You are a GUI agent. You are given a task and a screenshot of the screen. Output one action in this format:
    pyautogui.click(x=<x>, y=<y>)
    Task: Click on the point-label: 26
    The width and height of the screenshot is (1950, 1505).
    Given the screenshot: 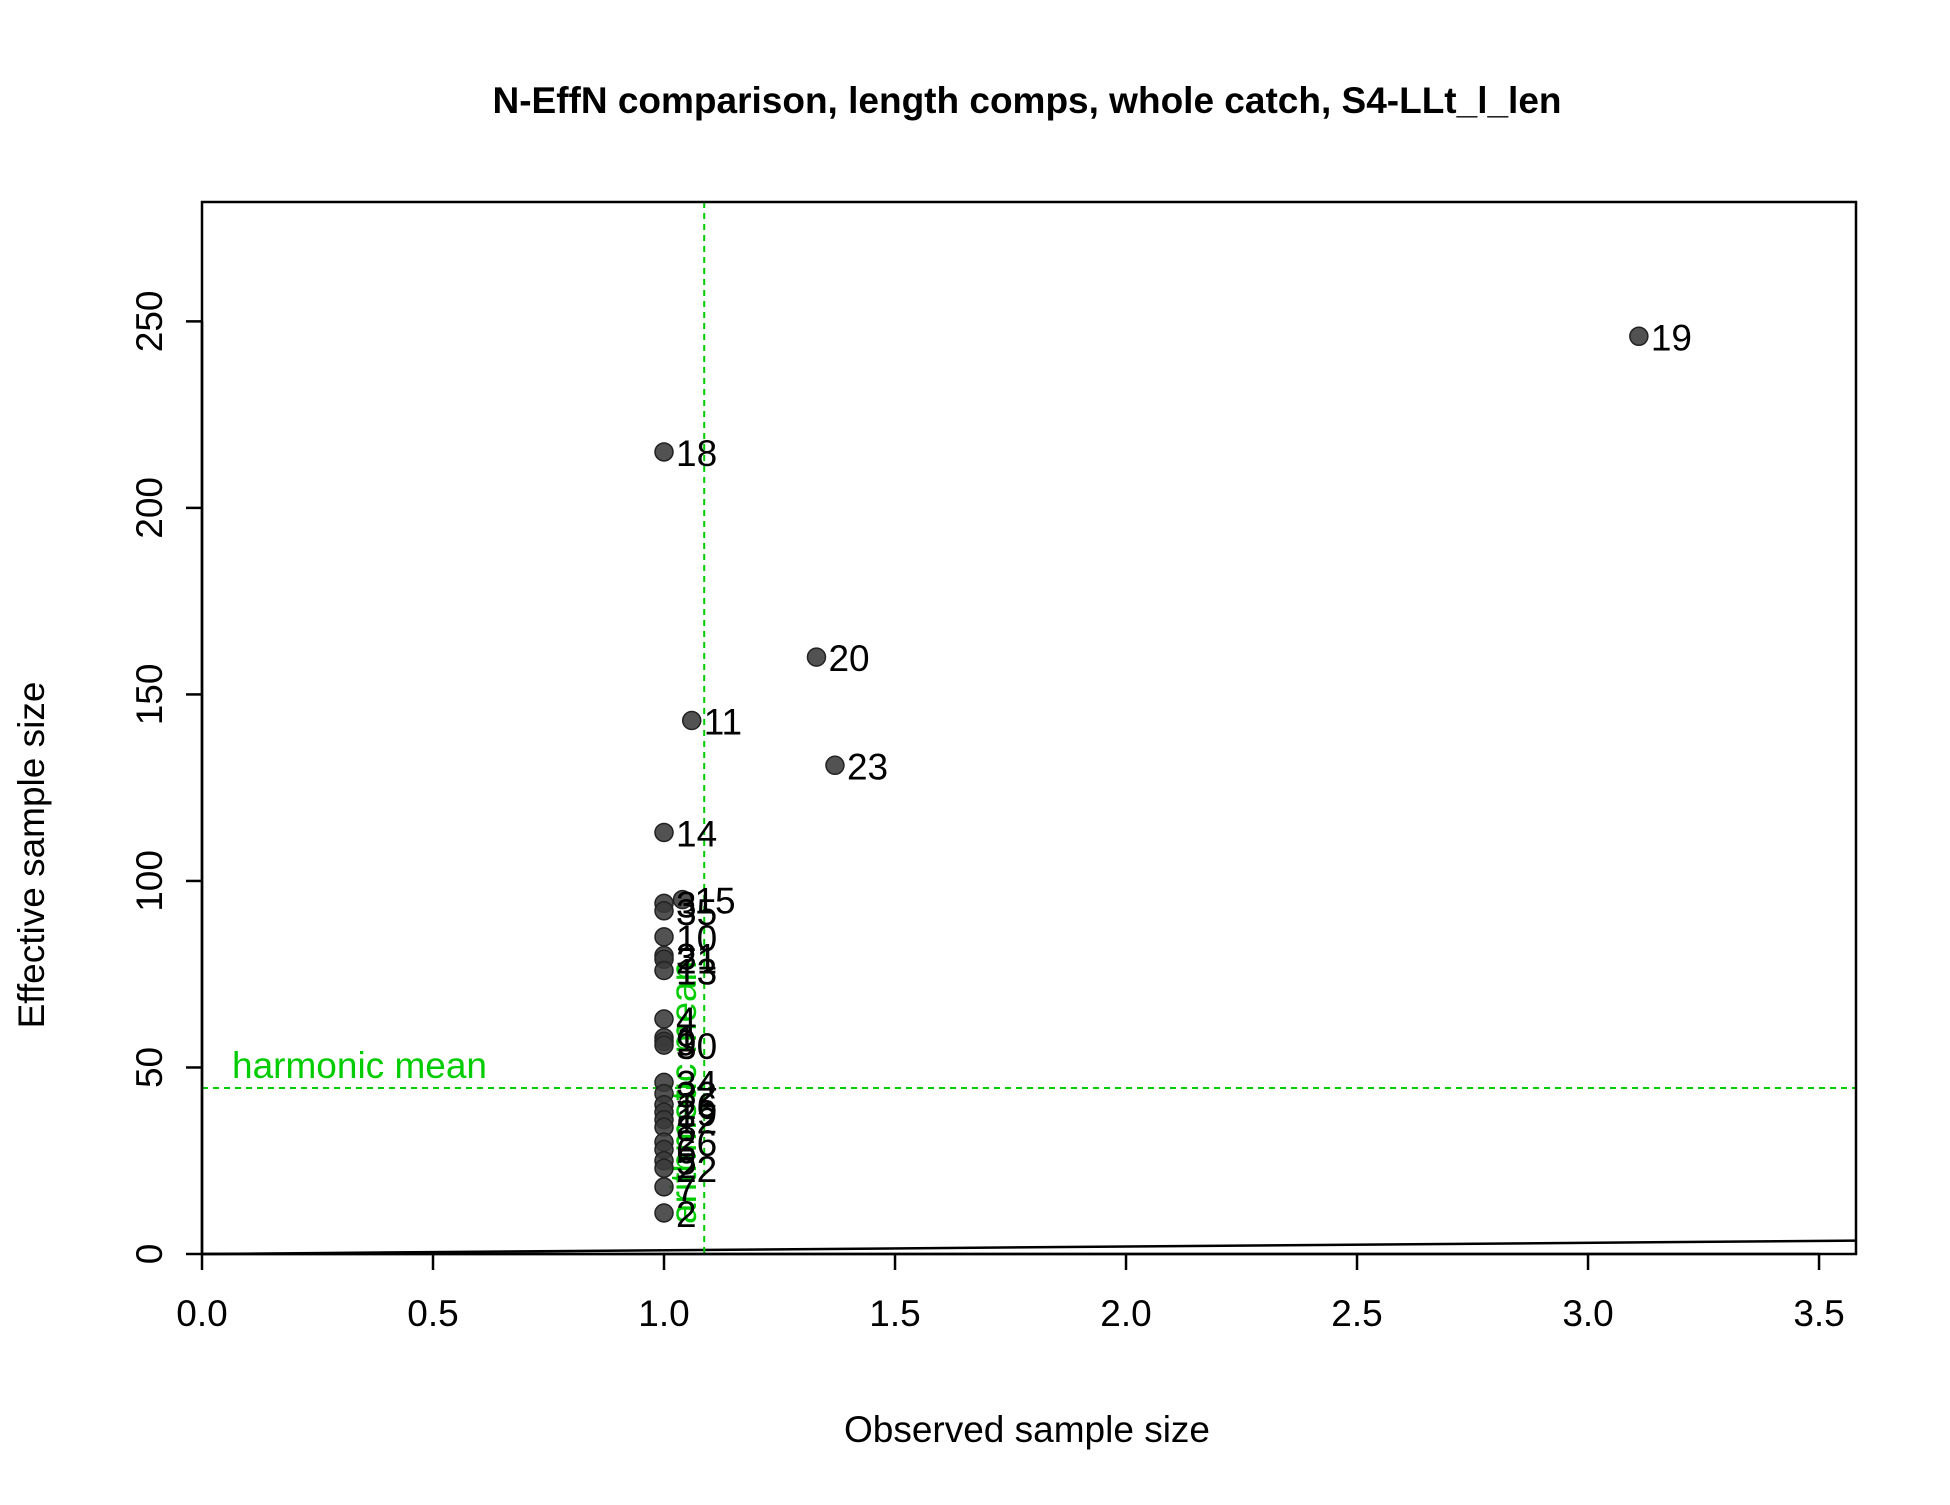 What is the action you would take?
    pyautogui.click(x=696, y=1143)
    